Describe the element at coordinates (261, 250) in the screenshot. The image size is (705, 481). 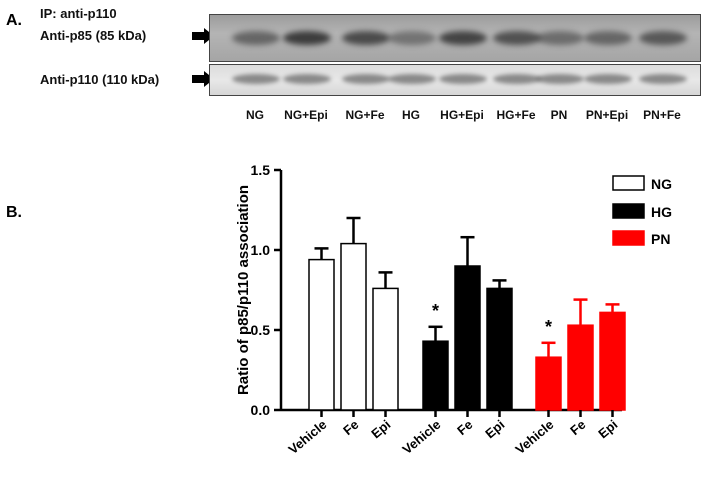
I see `y-tick-label: 1.0` at that location.